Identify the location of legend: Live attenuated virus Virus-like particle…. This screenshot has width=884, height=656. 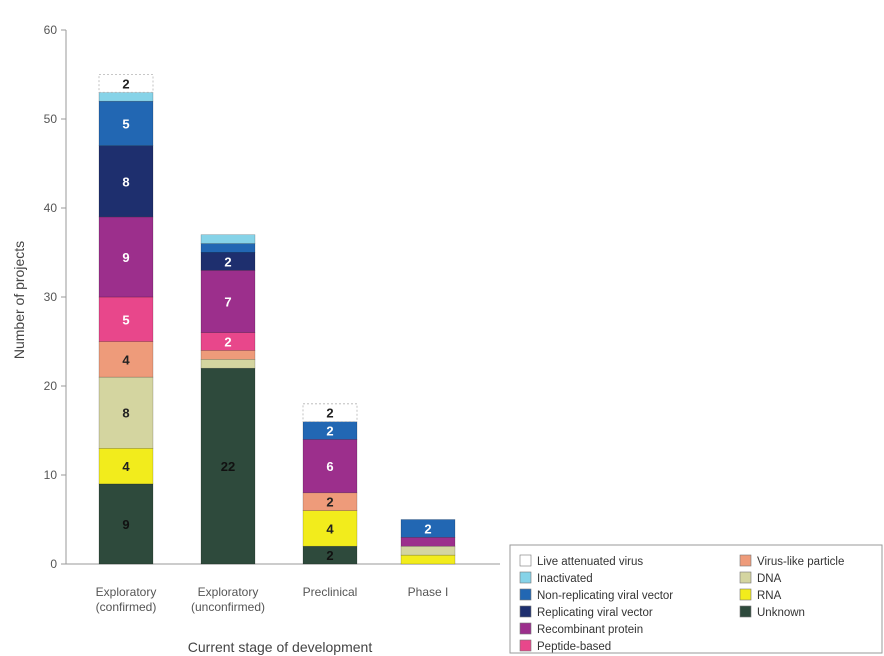
(696, 599).